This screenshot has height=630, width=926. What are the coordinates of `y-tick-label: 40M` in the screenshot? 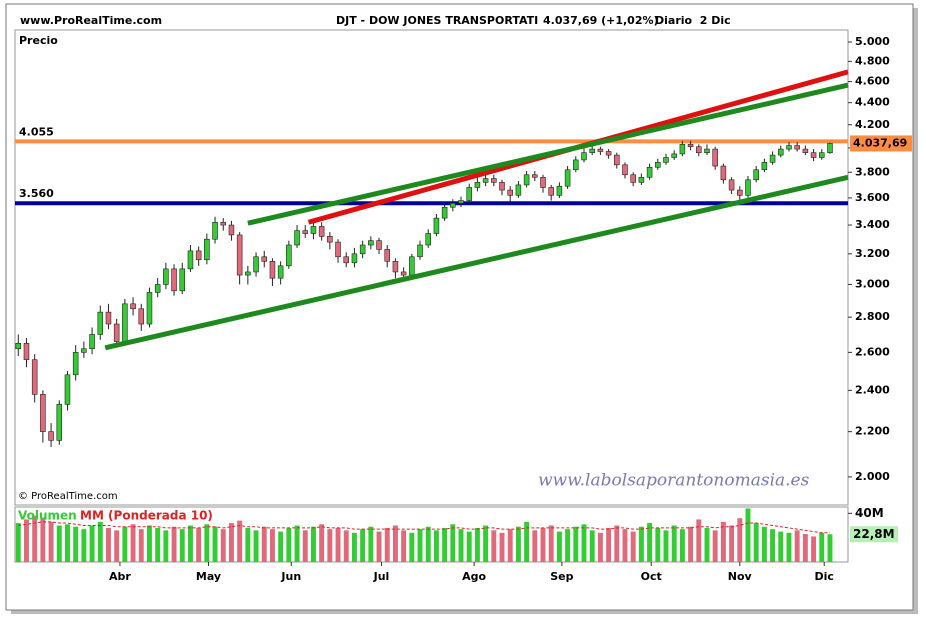 It's located at (869, 513).